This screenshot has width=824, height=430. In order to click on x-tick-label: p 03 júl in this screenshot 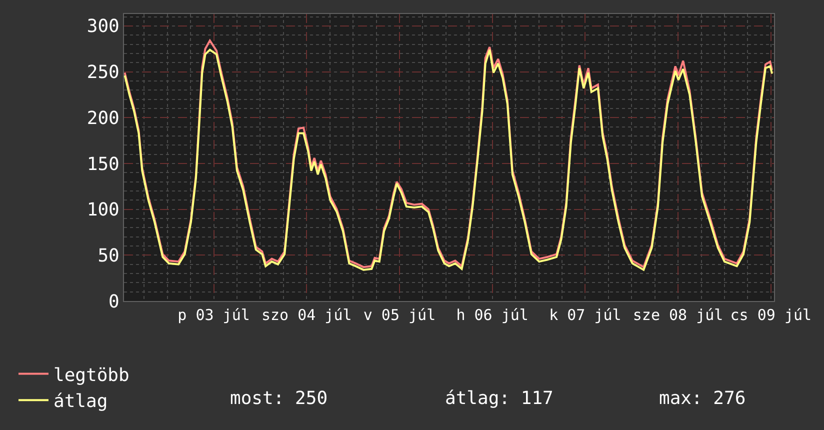, I will do `click(214, 315)`.